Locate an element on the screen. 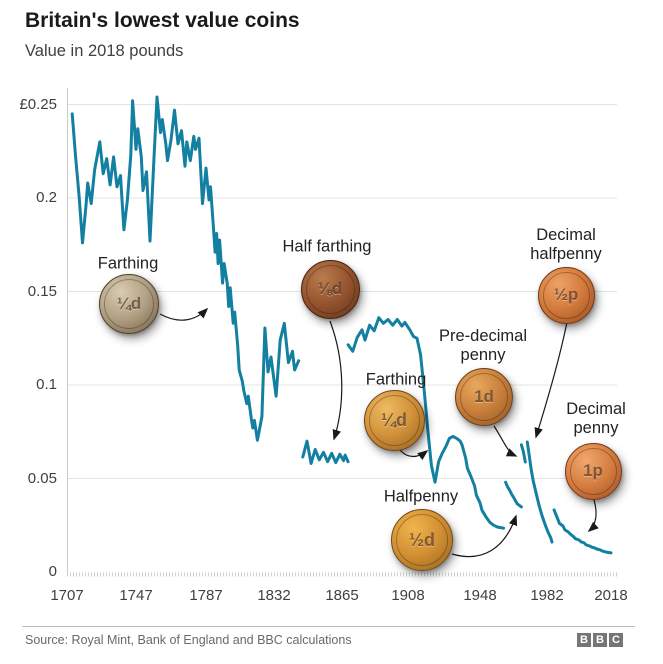 This screenshot has width=663, height=664. annotation-label-decimal-halfpenny: Decimal halfpenny is located at coordinates (566, 244).